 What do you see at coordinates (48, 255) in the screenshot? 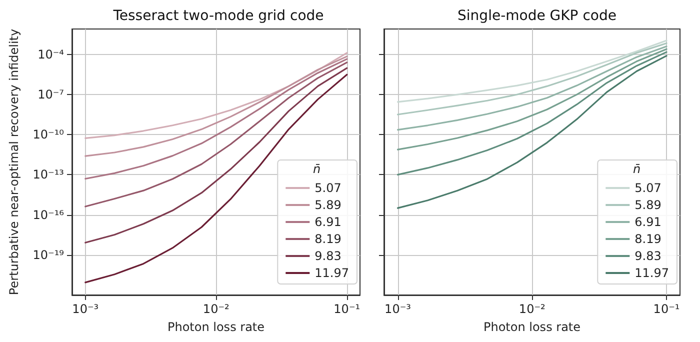
I see `y-tick-label: 10⁻¹⁹` at bounding box center [48, 255].